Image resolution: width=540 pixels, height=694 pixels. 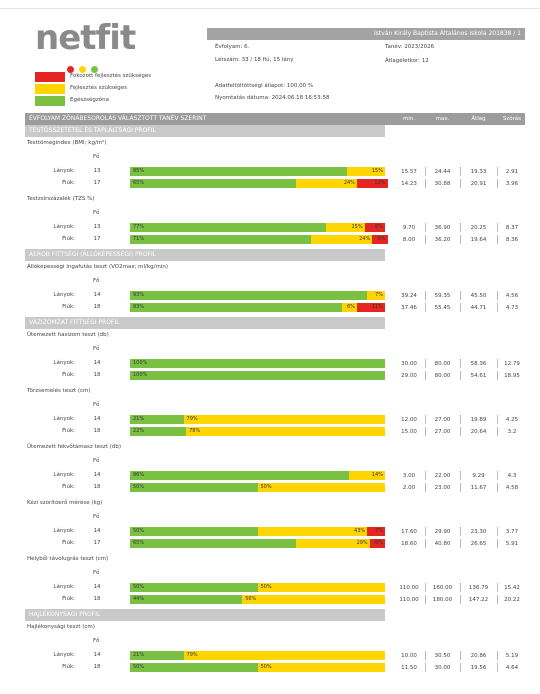 I want to click on stat-value: 20.22, so click(x=512, y=599).